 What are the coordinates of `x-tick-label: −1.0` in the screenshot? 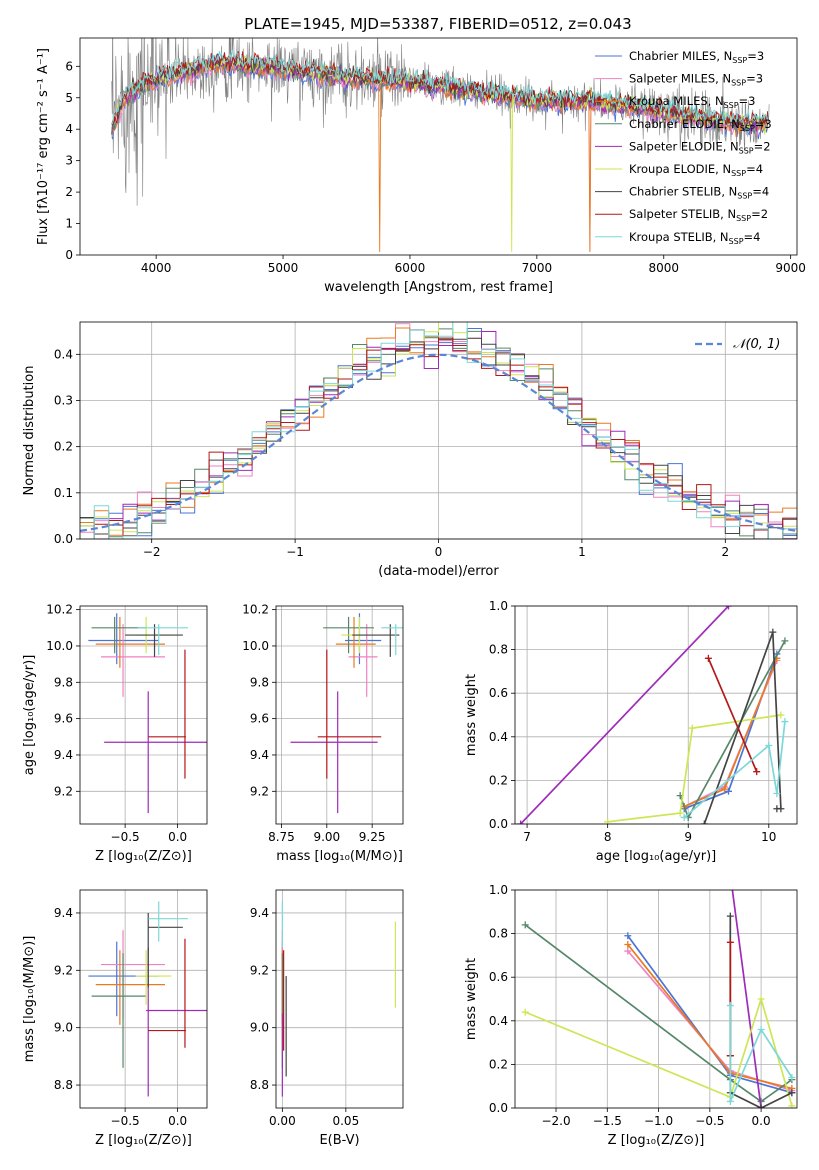 It's located at (658, 1121).